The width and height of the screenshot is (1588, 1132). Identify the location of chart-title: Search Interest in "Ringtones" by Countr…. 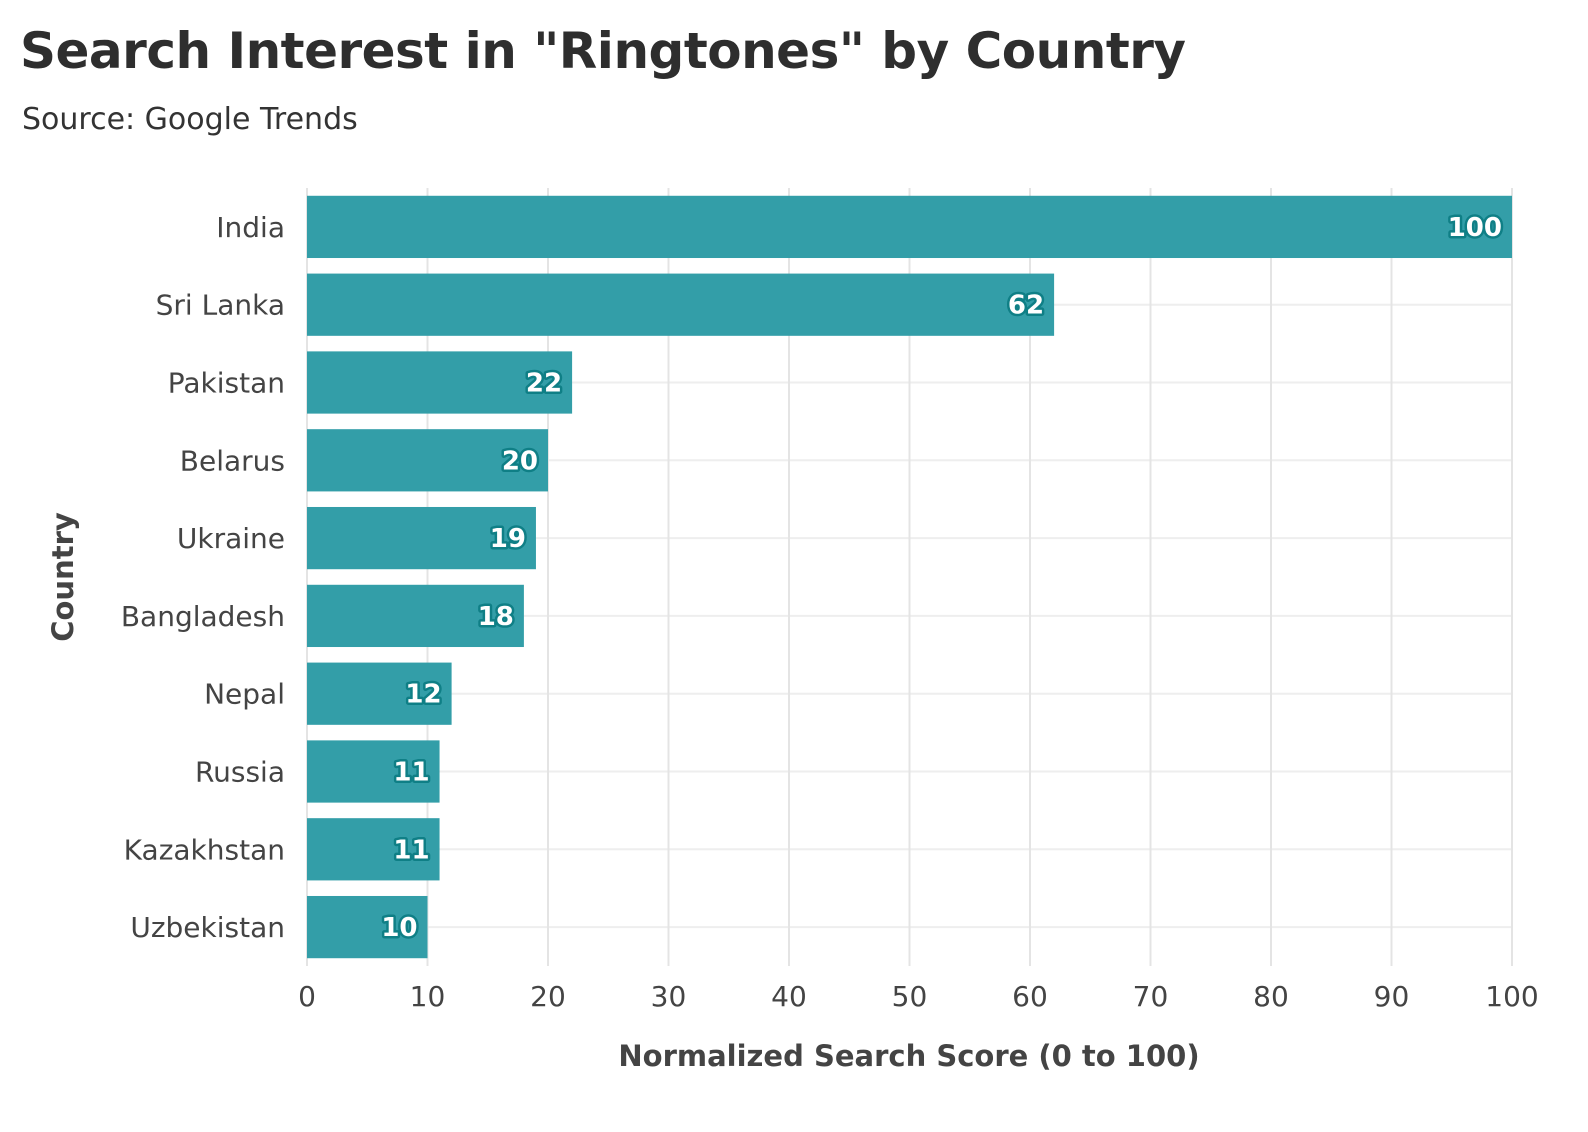
(603, 51).